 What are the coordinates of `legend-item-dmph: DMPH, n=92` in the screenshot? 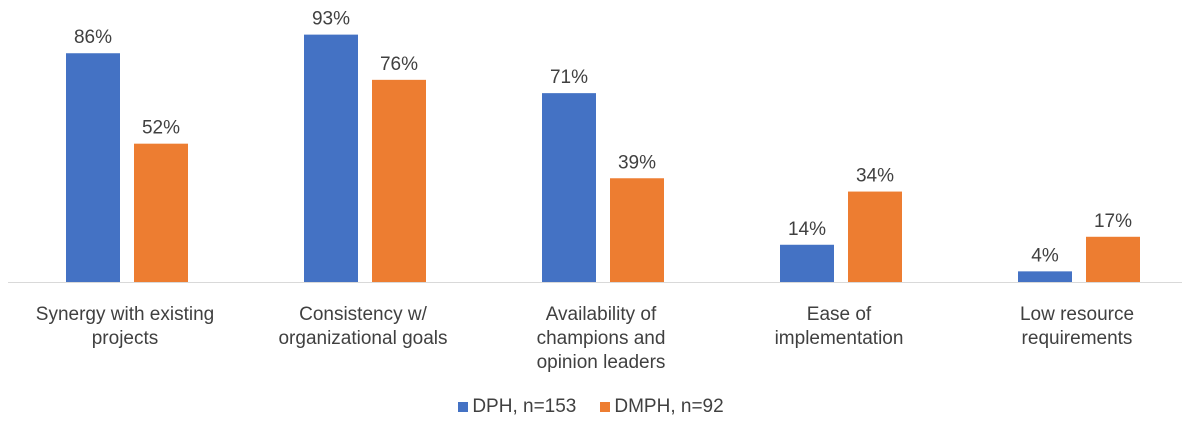 It's located at (662, 407).